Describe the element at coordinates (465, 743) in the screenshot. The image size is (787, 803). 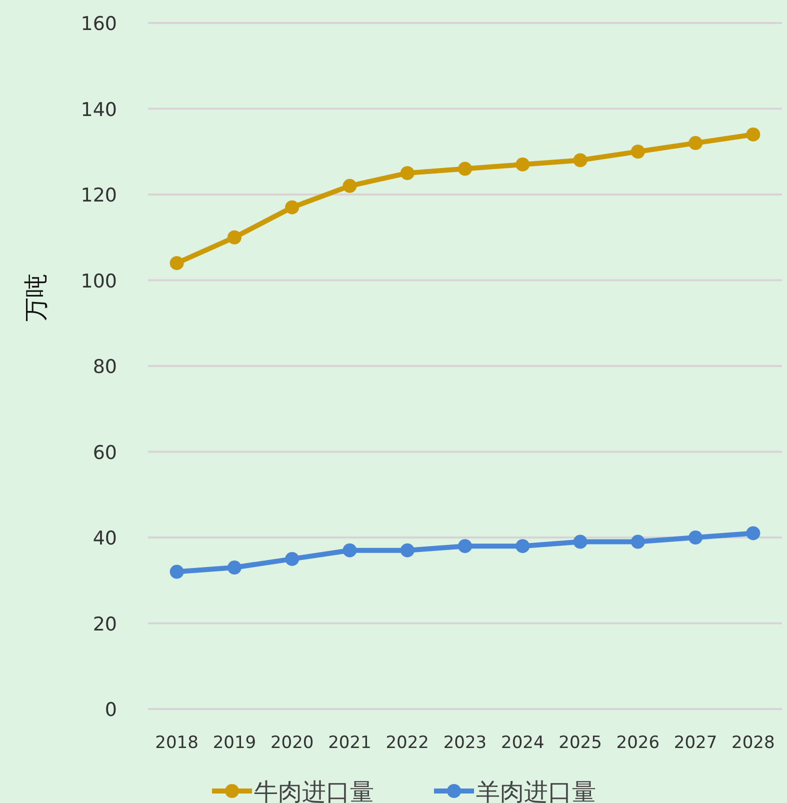
I see `x-tick-label: 2023` at that location.